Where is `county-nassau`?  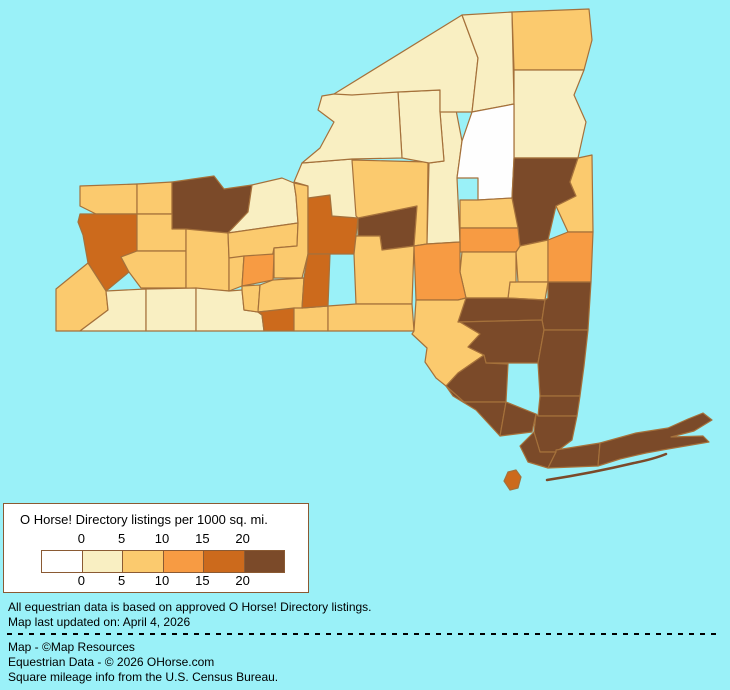
county-nassau is located at coordinates (574, 455).